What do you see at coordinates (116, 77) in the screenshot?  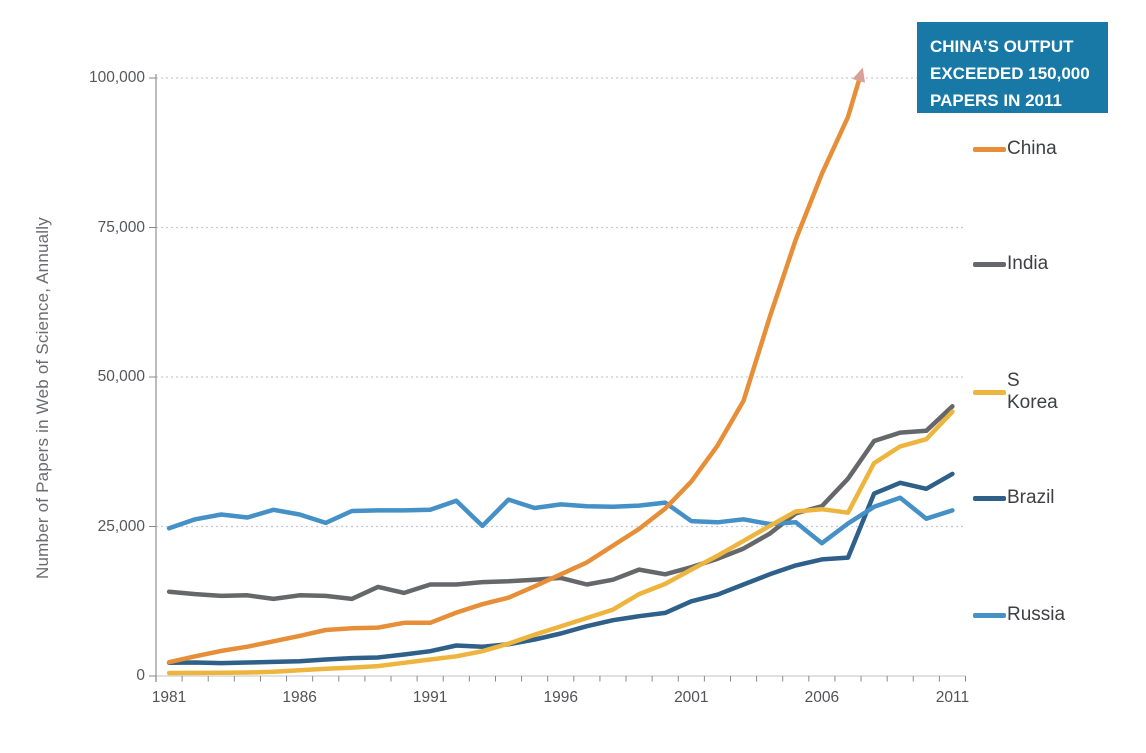 I see `y-tick-label-100000: 100,000` at bounding box center [116, 77].